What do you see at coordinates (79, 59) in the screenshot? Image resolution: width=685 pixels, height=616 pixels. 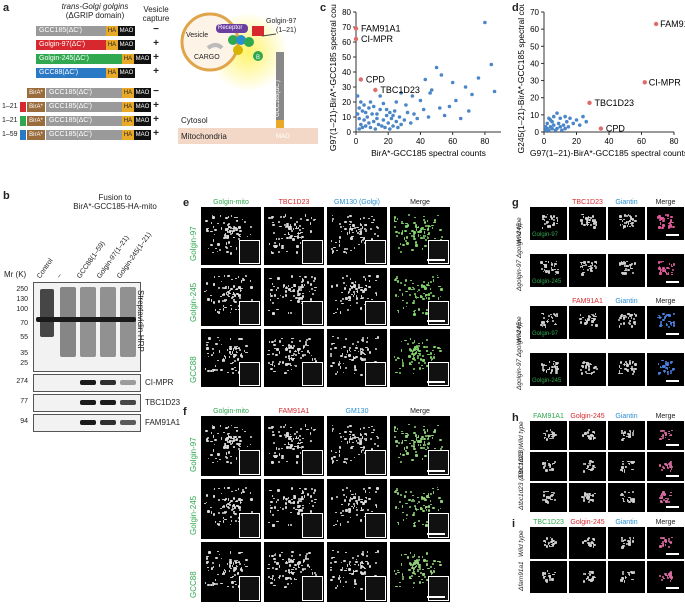 I see `golgin-construct-bar: Golgin-245(ΔC')` at bounding box center [79, 59].